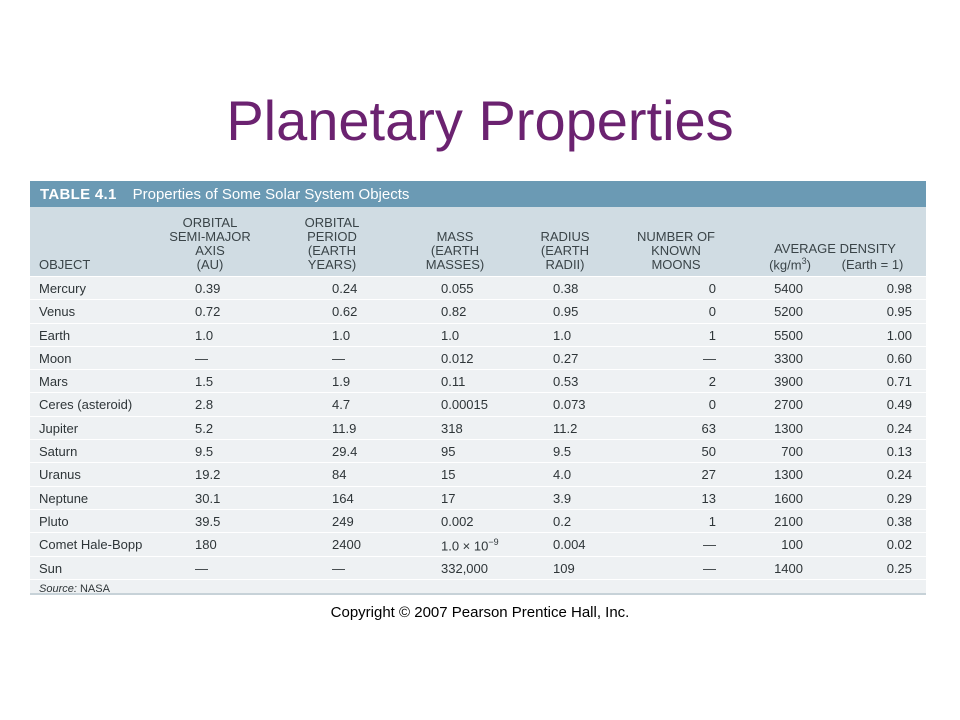  What do you see at coordinates (676, 250) in the screenshot?
I see `header-moons: NUMBER OF KNOWN MOONS` at bounding box center [676, 250].